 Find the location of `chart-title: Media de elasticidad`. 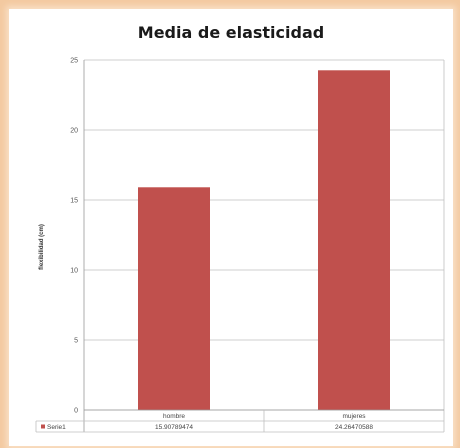

chart-title: Media de elasticidad is located at coordinates (231, 32).